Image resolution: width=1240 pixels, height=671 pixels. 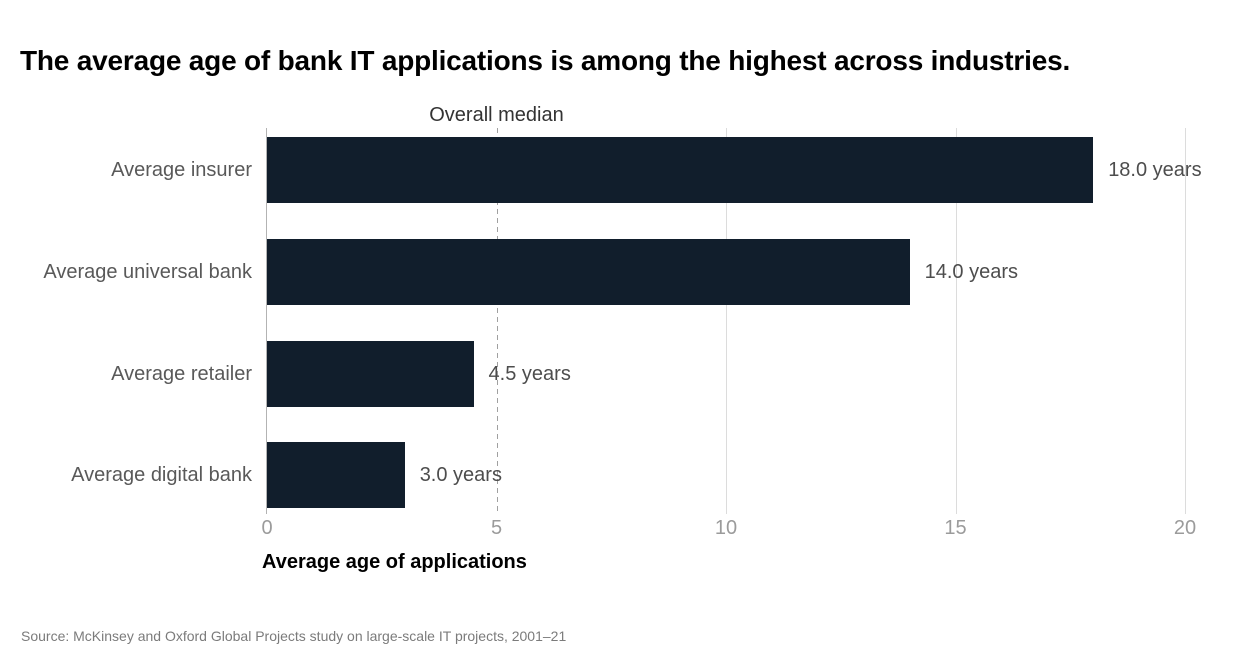 I want to click on bar-average-retailer, so click(x=370, y=374).